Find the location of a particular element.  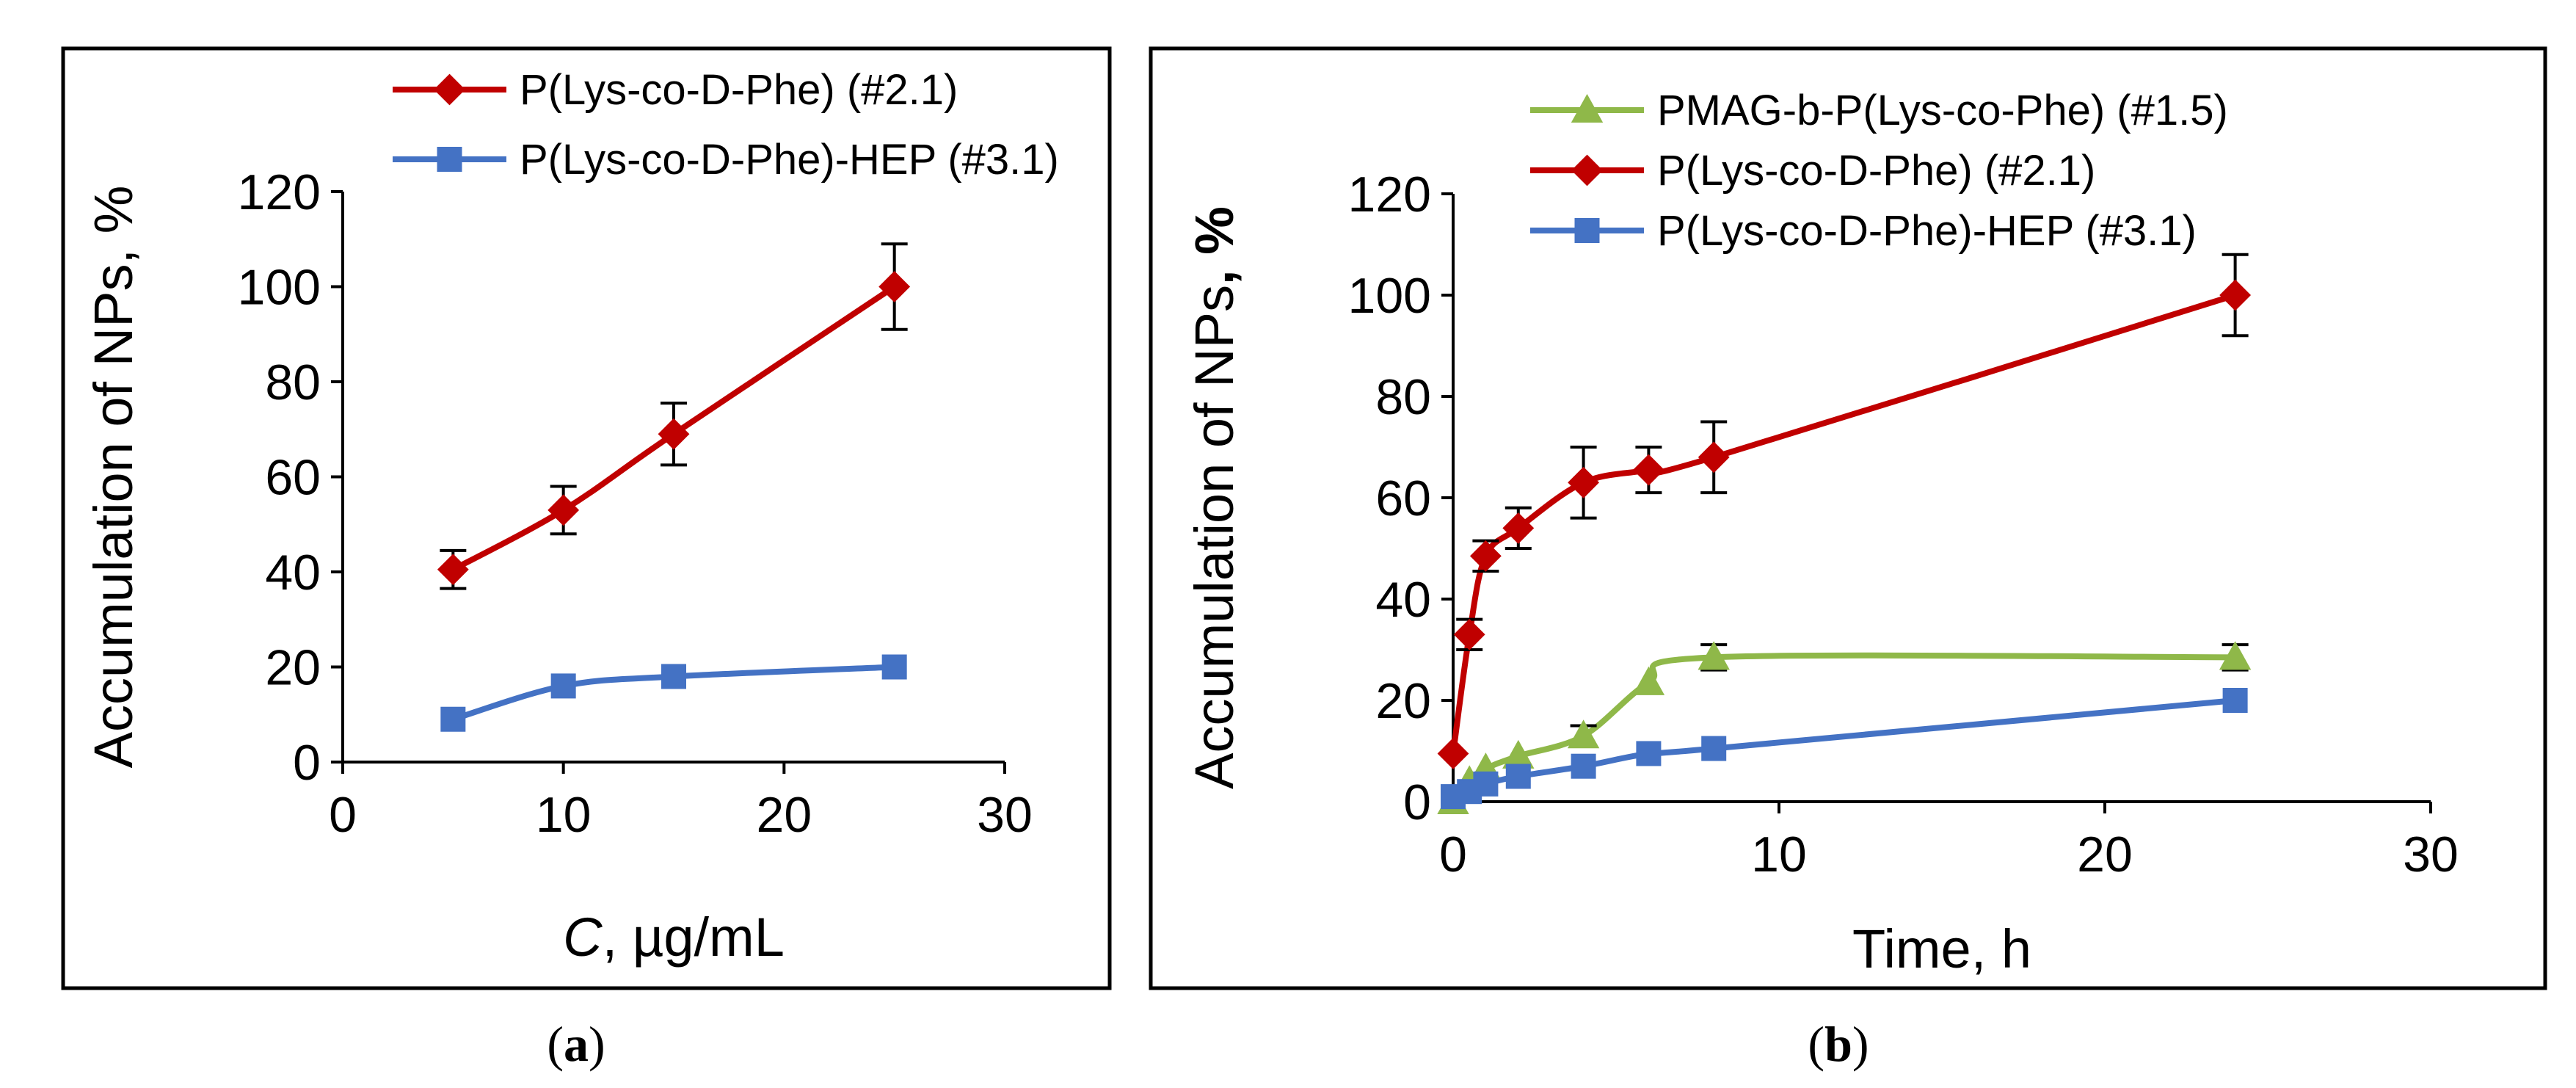

y-axis-title-main: Accumulation of NPs is located at coordinates (1214, 537).